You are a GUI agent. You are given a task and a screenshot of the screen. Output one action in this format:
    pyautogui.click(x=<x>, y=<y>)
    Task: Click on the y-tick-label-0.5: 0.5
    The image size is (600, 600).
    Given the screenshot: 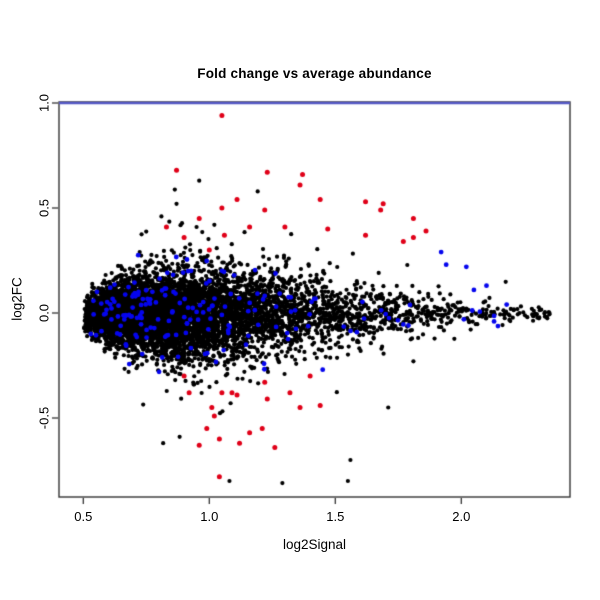 What is the action you would take?
    pyautogui.click(x=44, y=208)
    